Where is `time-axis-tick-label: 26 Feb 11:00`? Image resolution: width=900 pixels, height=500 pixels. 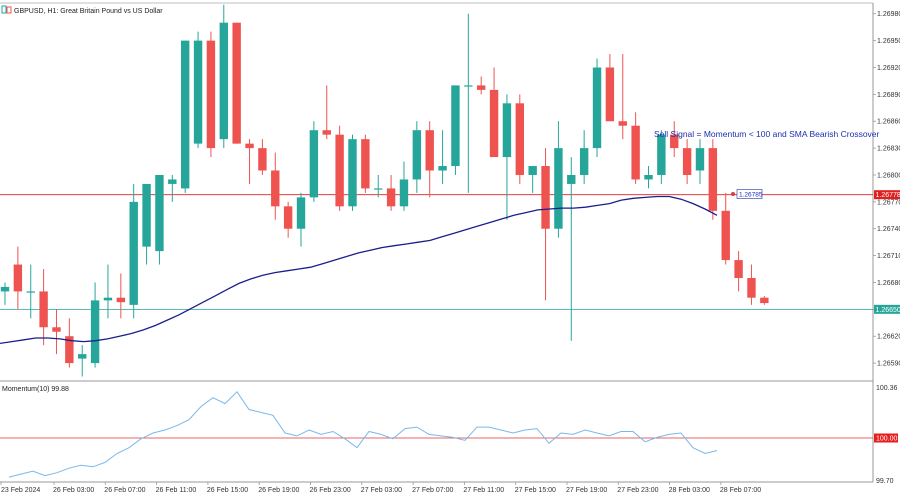
time-axis-tick-label: 26 Feb 11:00 is located at coordinates (176, 490).